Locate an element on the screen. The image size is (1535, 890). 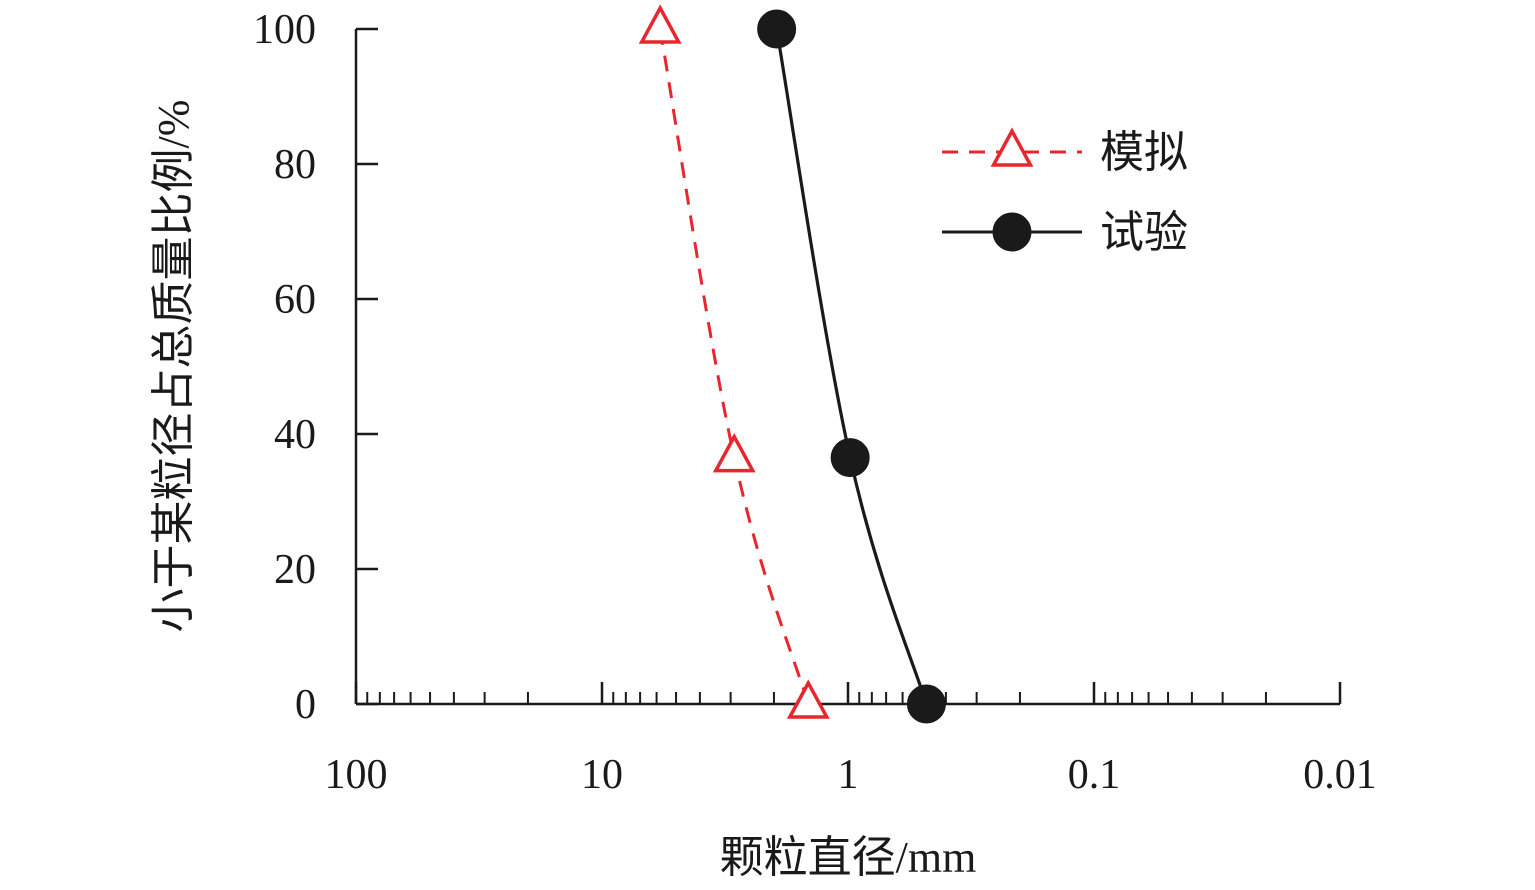
y-axis-title: 小于某粒径占总质量比例/% is located at coordinates (173, 366).